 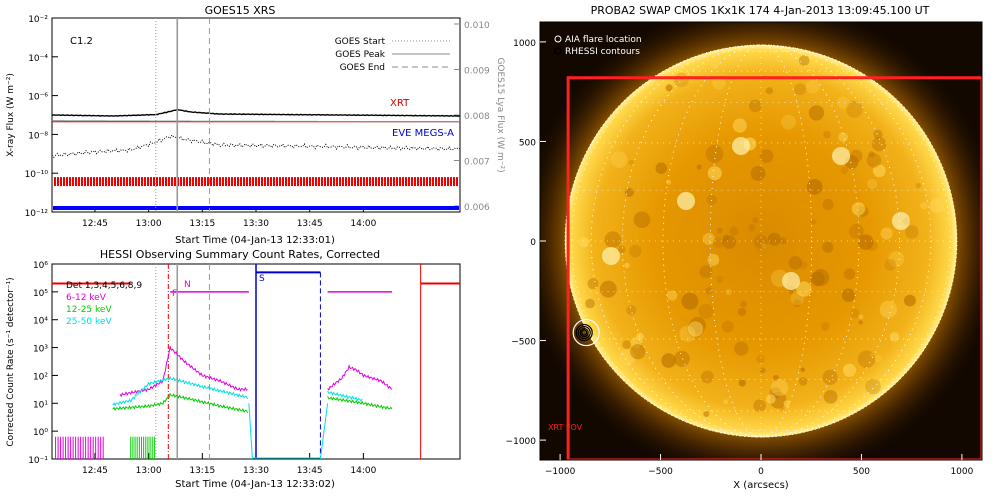 What do you see at coordinates (256, 121) in the screenshot?
I see `goes-series-goes-lya` at bounding box center [256, 121].